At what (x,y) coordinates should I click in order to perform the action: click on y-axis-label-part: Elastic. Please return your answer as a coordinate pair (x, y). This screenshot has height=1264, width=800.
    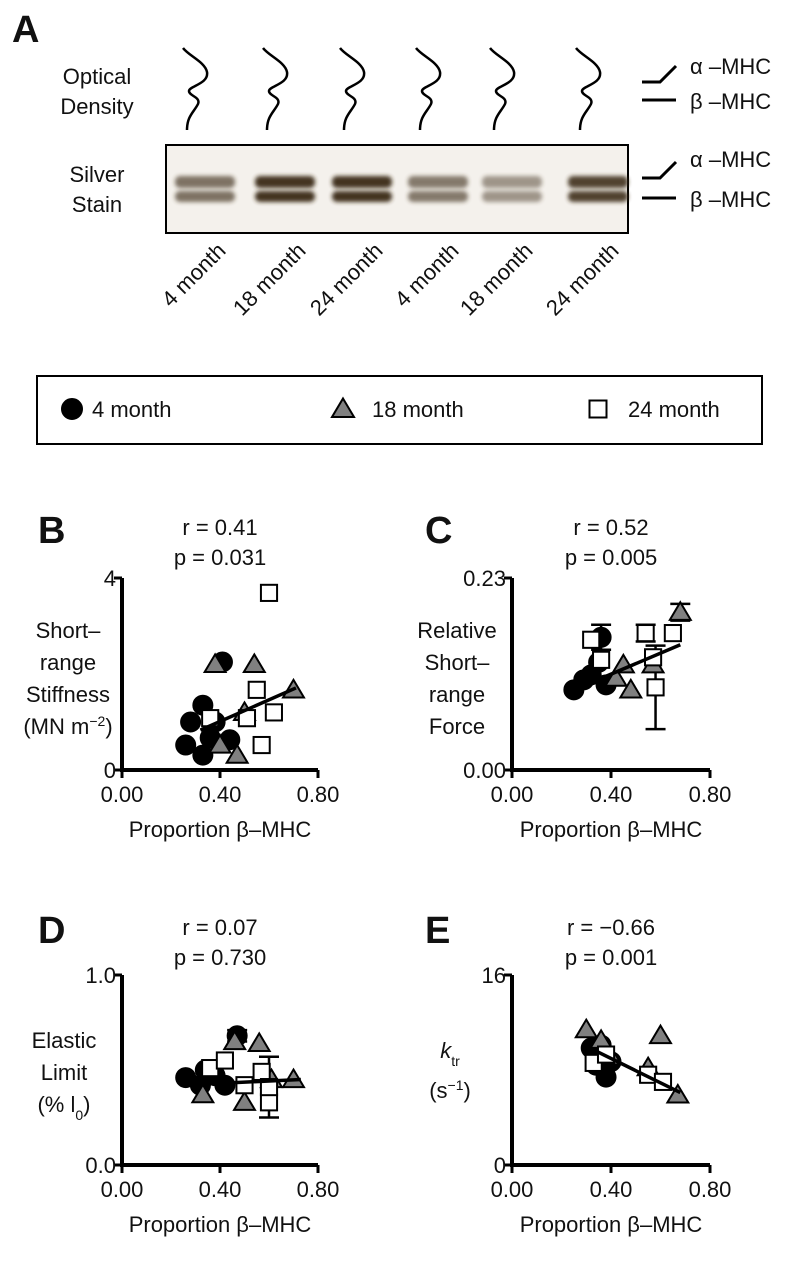
    Looking at the image, I should click on (64, 1040).